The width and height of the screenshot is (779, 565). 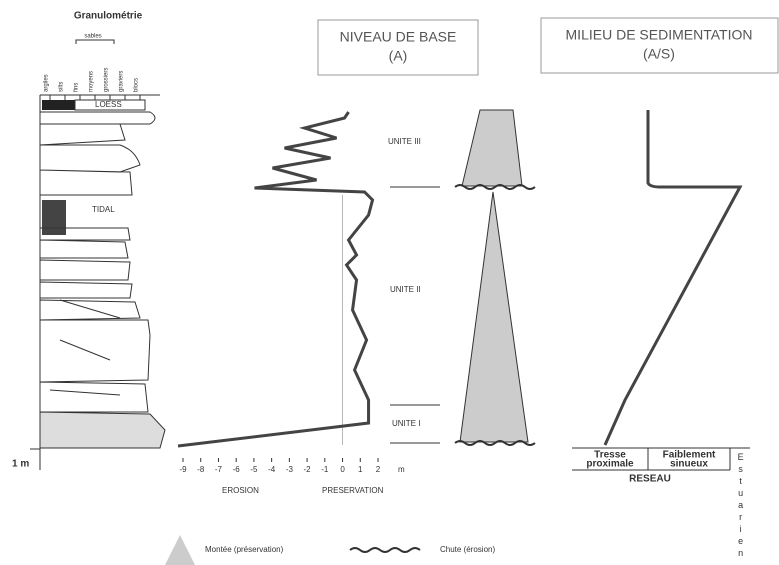 What do you see at coordinates (353, 490) in the screenshot?
I see `preservation-label: PRESERVATION` at bounding box center [353, 490].